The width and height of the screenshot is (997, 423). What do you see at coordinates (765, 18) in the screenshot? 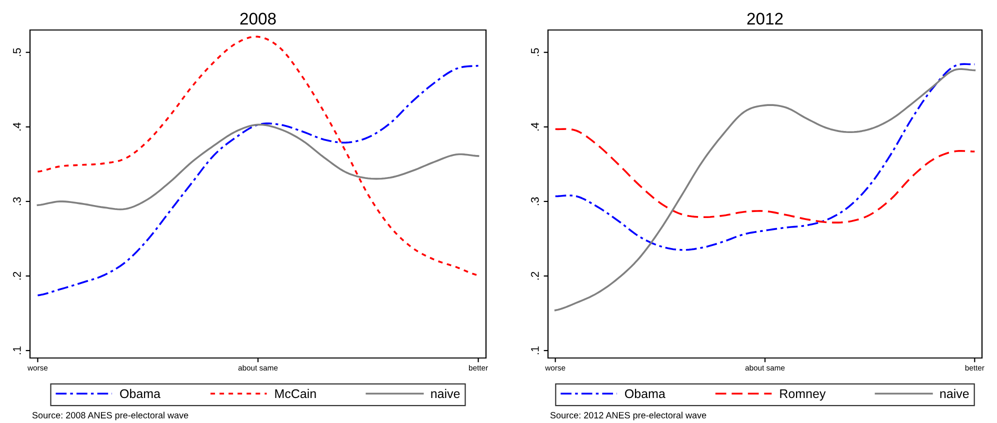
I see `chart-title: 2012` at bounding box center [765, 18].